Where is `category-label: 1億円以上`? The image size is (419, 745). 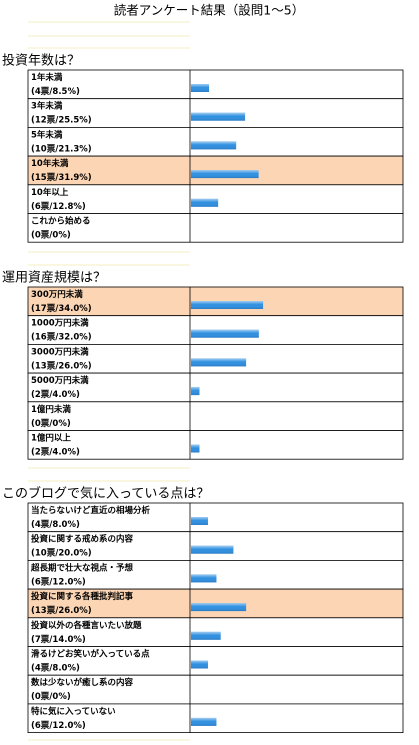
category-label: 1億円以上 is located at coordinates (51, 438).